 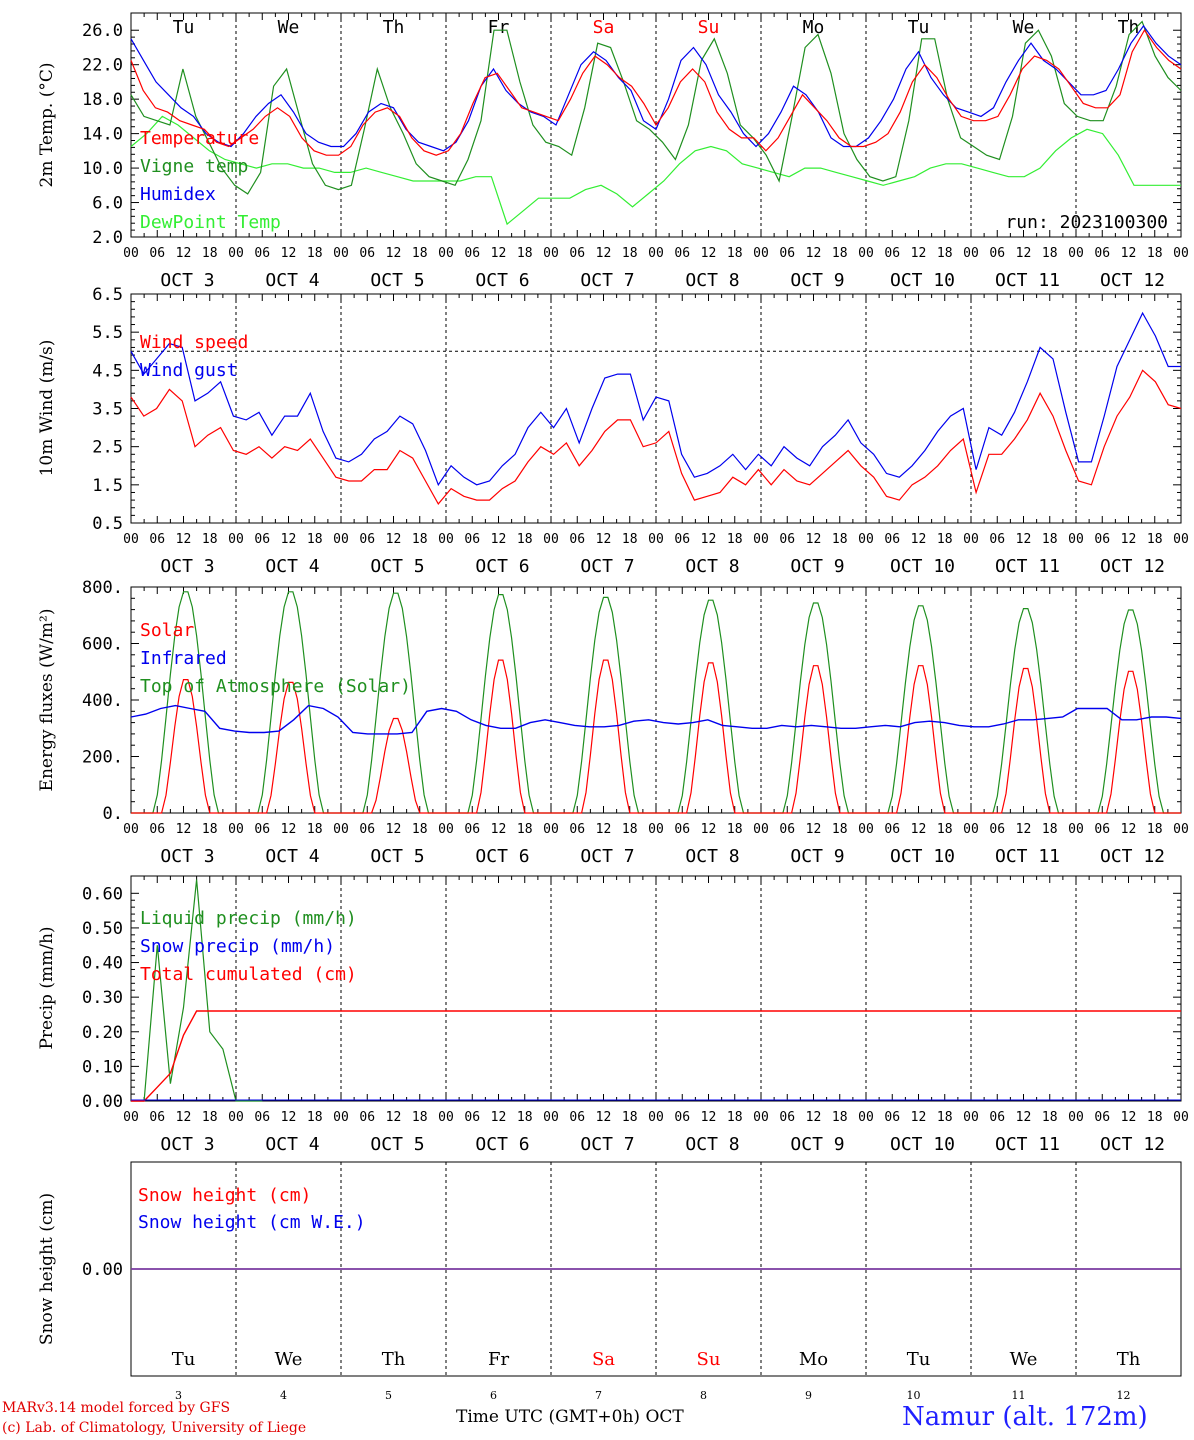 What do you see at coordinates (47, 700) in the screenshot?
I see `y-axis-label: Energy fluxes (W/m²)` at bounding box center [47, 700].